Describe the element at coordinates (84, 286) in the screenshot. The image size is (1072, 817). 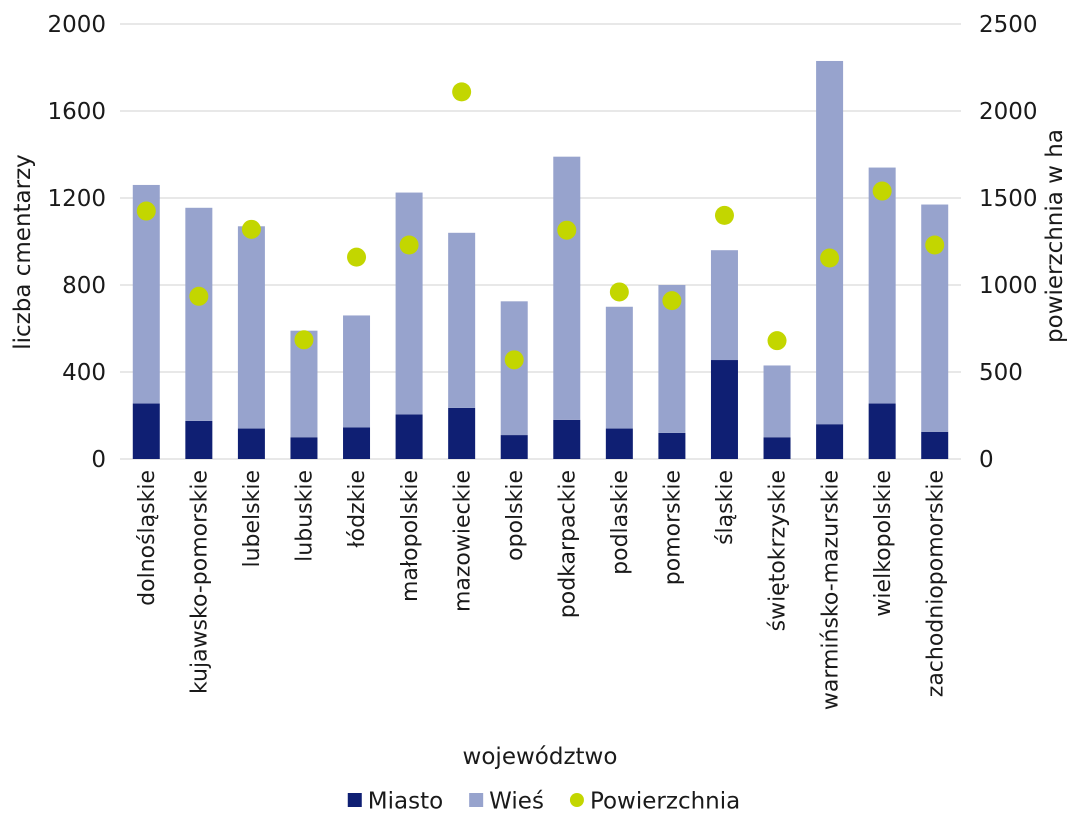
I see `left-y-tick-label: 800` at that location.